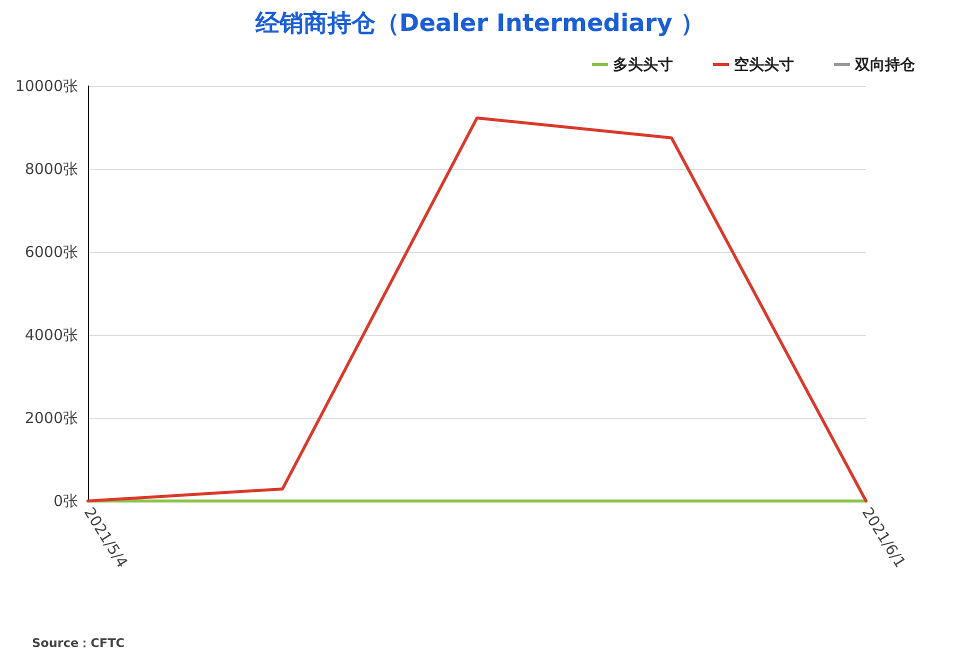 Image resolution: width=960 pixels, height=663 pixels. What do you see at coordinates (764, 65) in the screenshot?
I see `legend-label: 空头头寸` at bounding box center [764, 65].